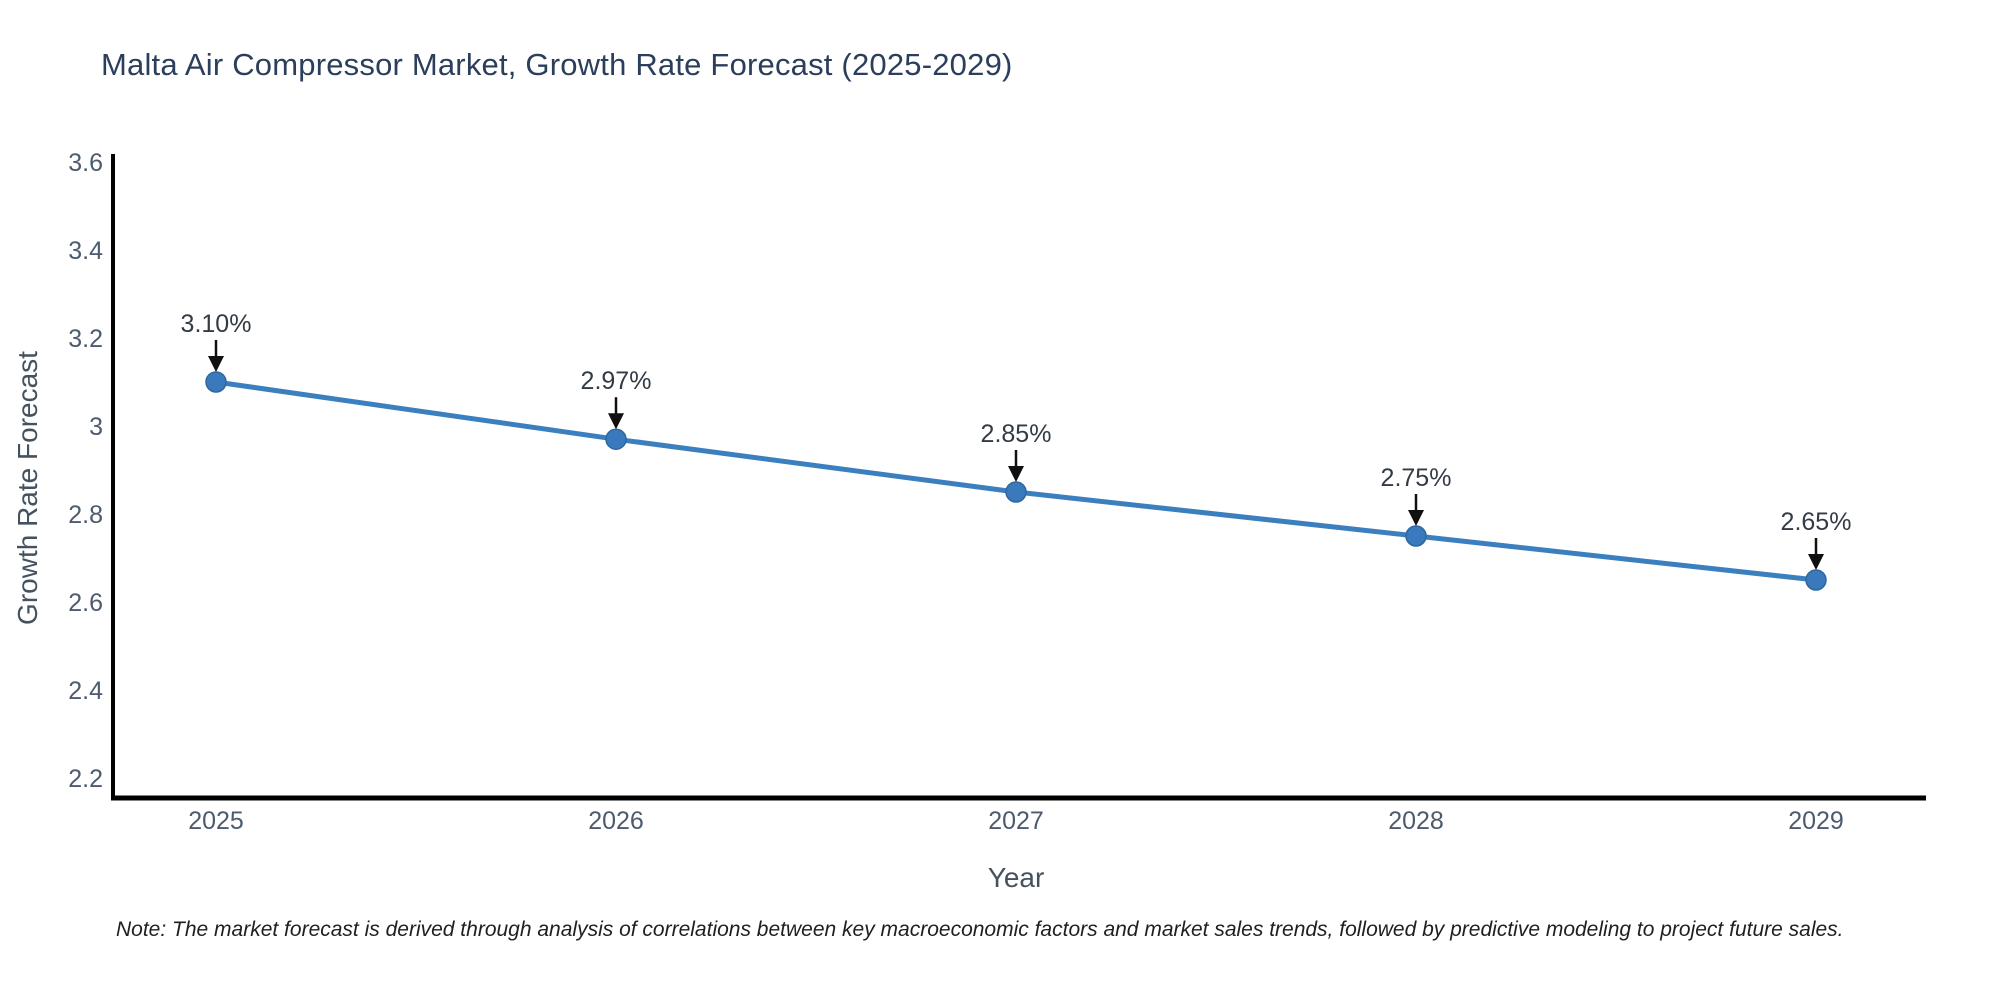 Image resolution: width=2000 pixels, height=1000 pixels. I want to click on annotation-label: 2.75%, so click(1416, 478).